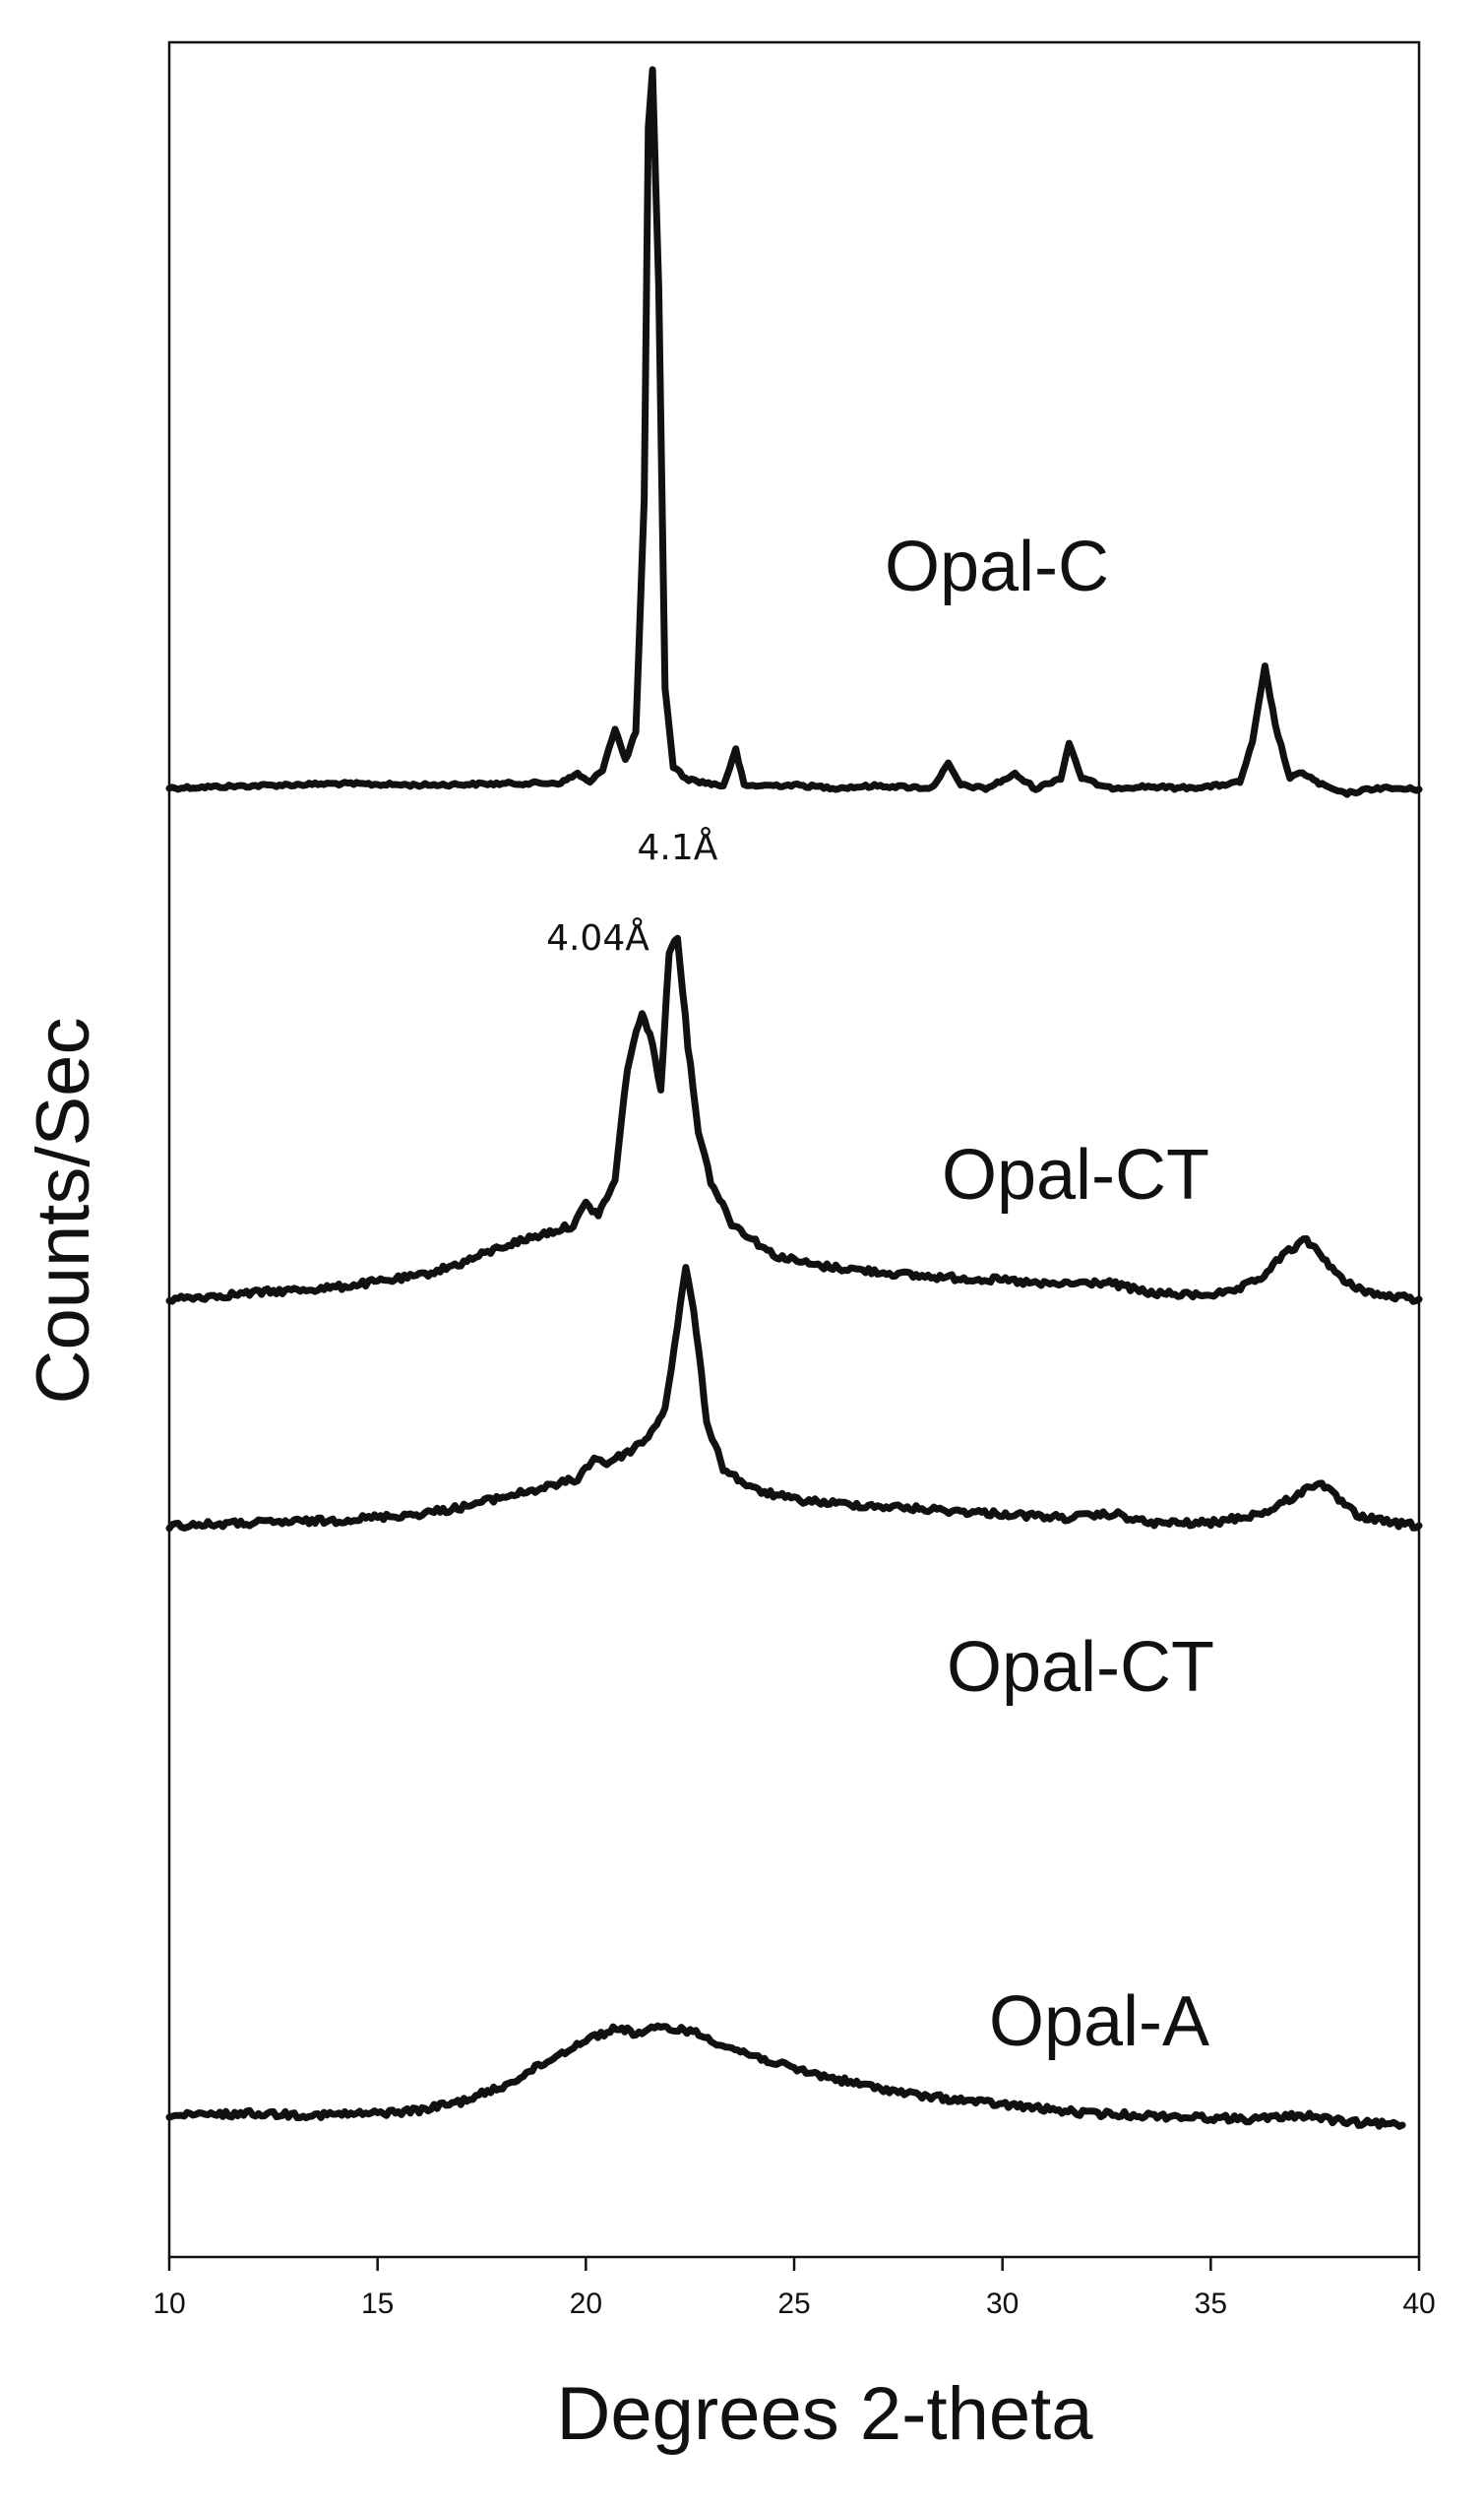 The height and width of the screenshot is (2508, 1484). What do you see at coordinates (1099, 2021) in the screenshot?
I see `series-label-opal-a: Opal-A` at bounding box center [1099, 2021].